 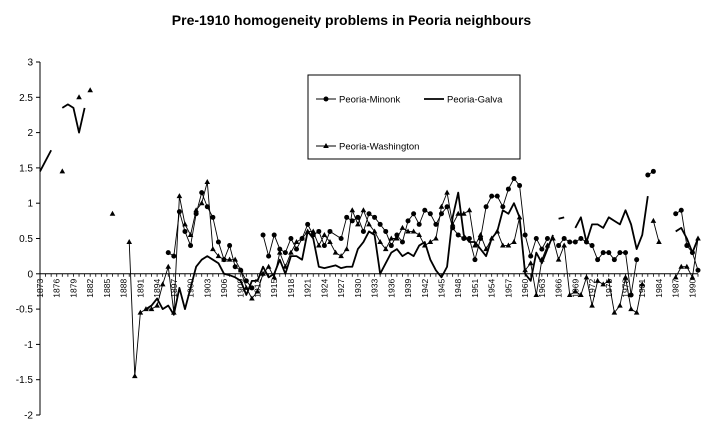 I want to click on x-tick-label: 1912, so click(x=257, y=288).